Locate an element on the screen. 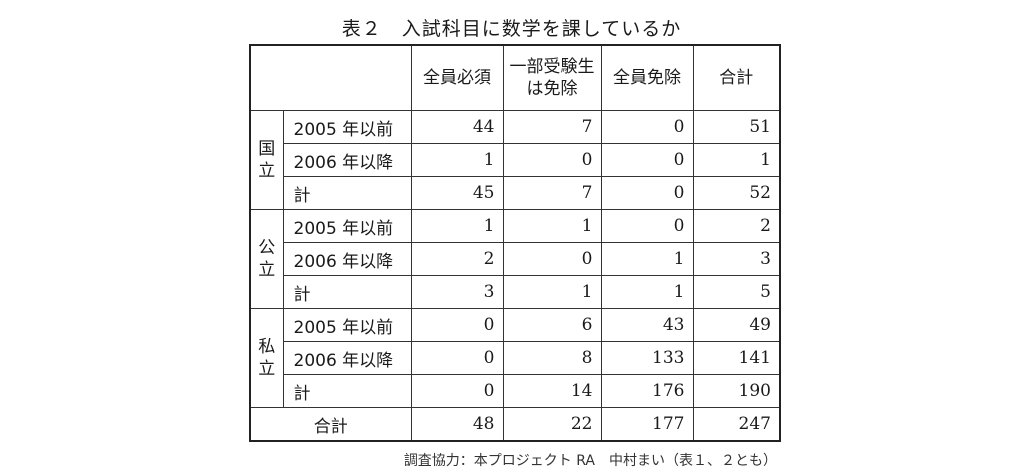 This screenshot has width=1023, height=475. cell: 14 is located at coordinates (552, 391).